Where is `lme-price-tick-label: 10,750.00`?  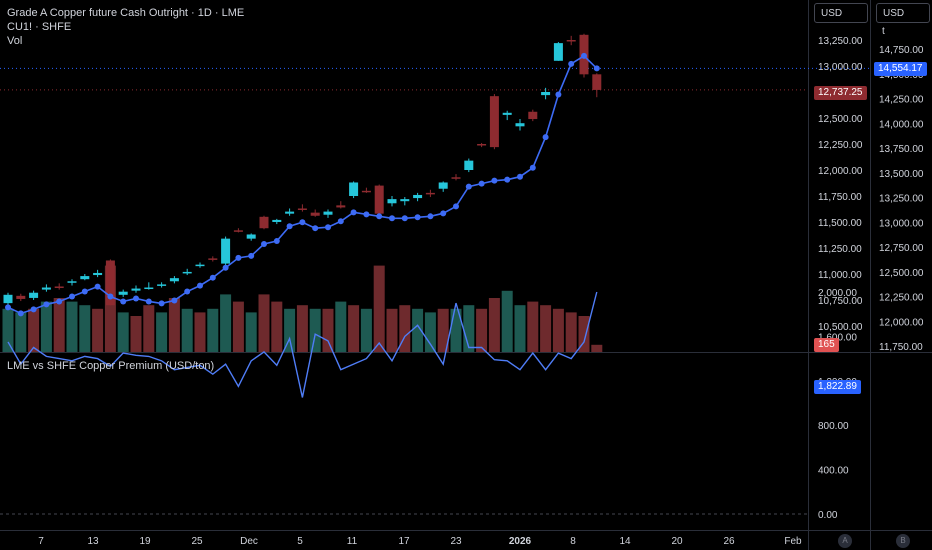 lme-price-tick-label: 10,750.00 is located at coordinates (840, 301).